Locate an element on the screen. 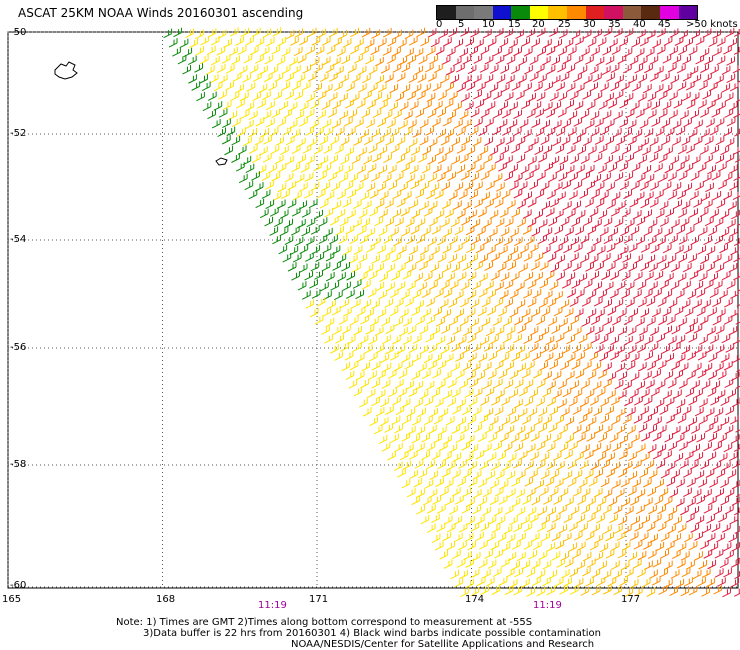 This screenshot has height=650, width=740. lat-label: -52 is located at coordinates (18, 133).